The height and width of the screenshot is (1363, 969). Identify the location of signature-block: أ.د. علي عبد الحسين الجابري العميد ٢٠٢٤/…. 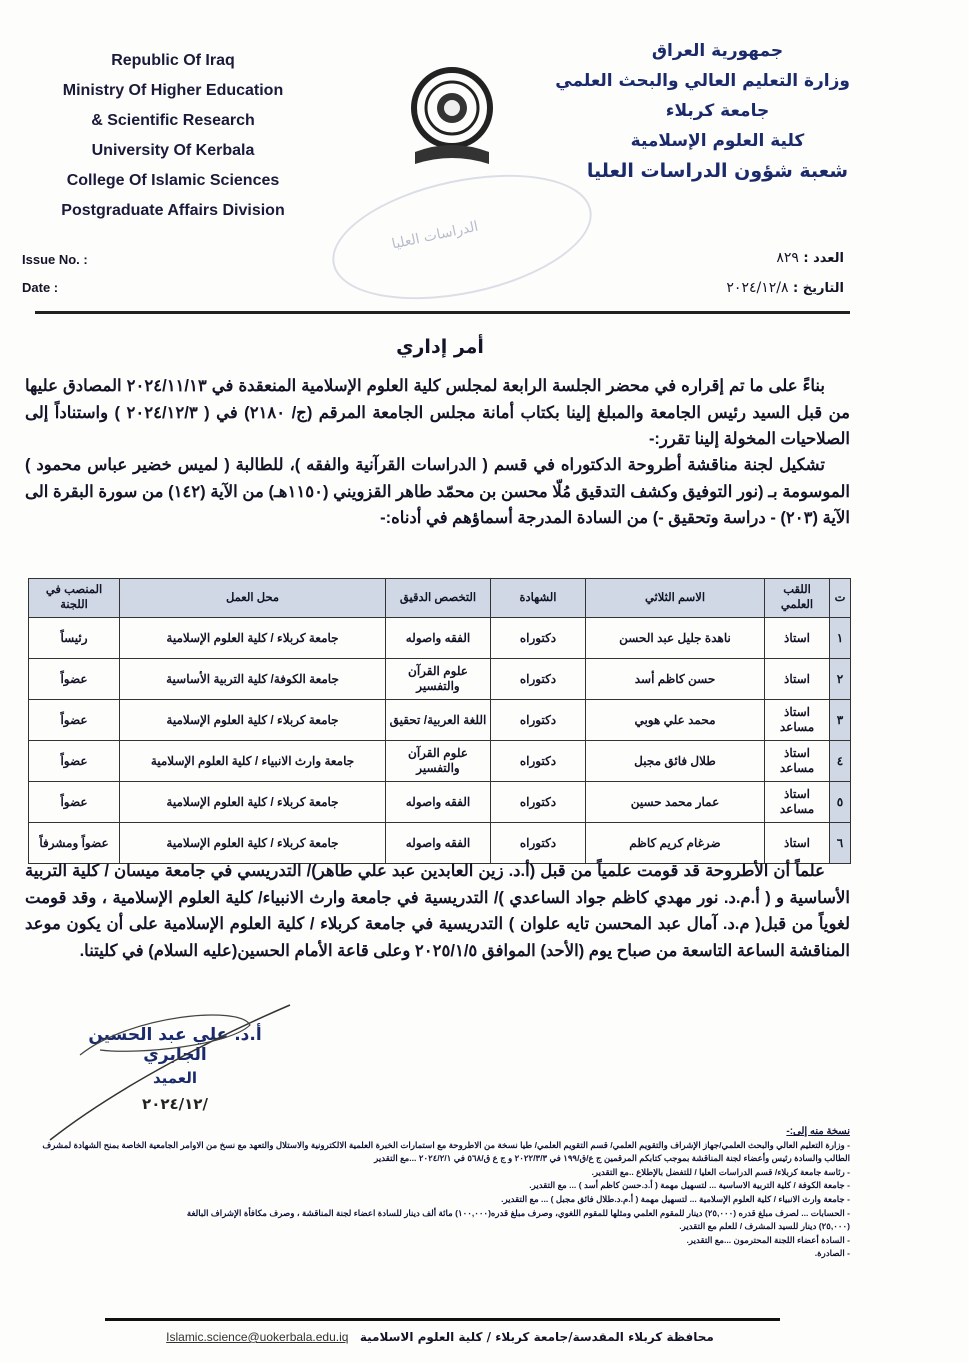
(170, 1072).